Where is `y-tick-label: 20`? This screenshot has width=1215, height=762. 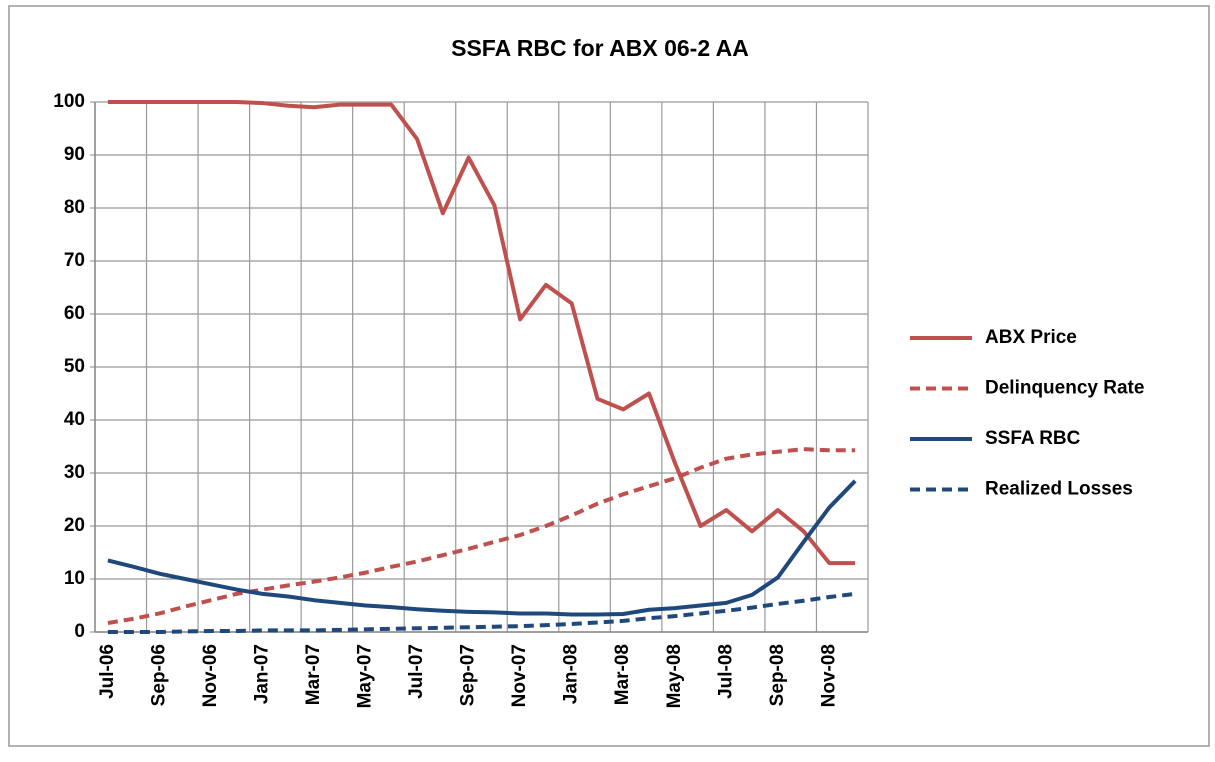
y-tick-label: 20 is located at coordinates (74, 525).